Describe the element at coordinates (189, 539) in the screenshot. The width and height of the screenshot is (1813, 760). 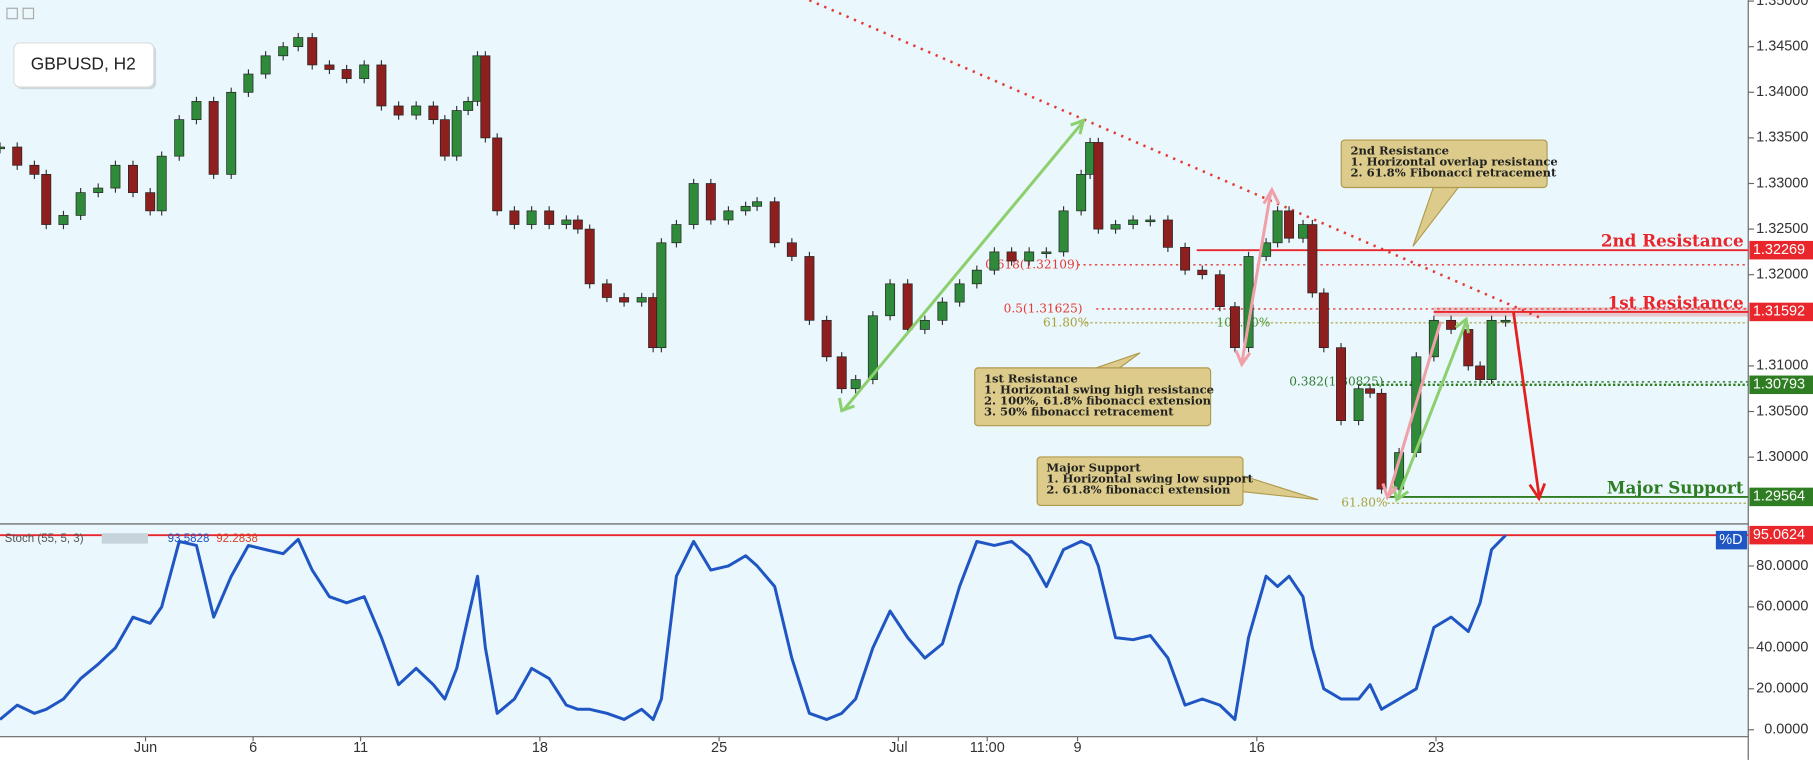
I see `stoch-legend-value: 93.5828` at that location.